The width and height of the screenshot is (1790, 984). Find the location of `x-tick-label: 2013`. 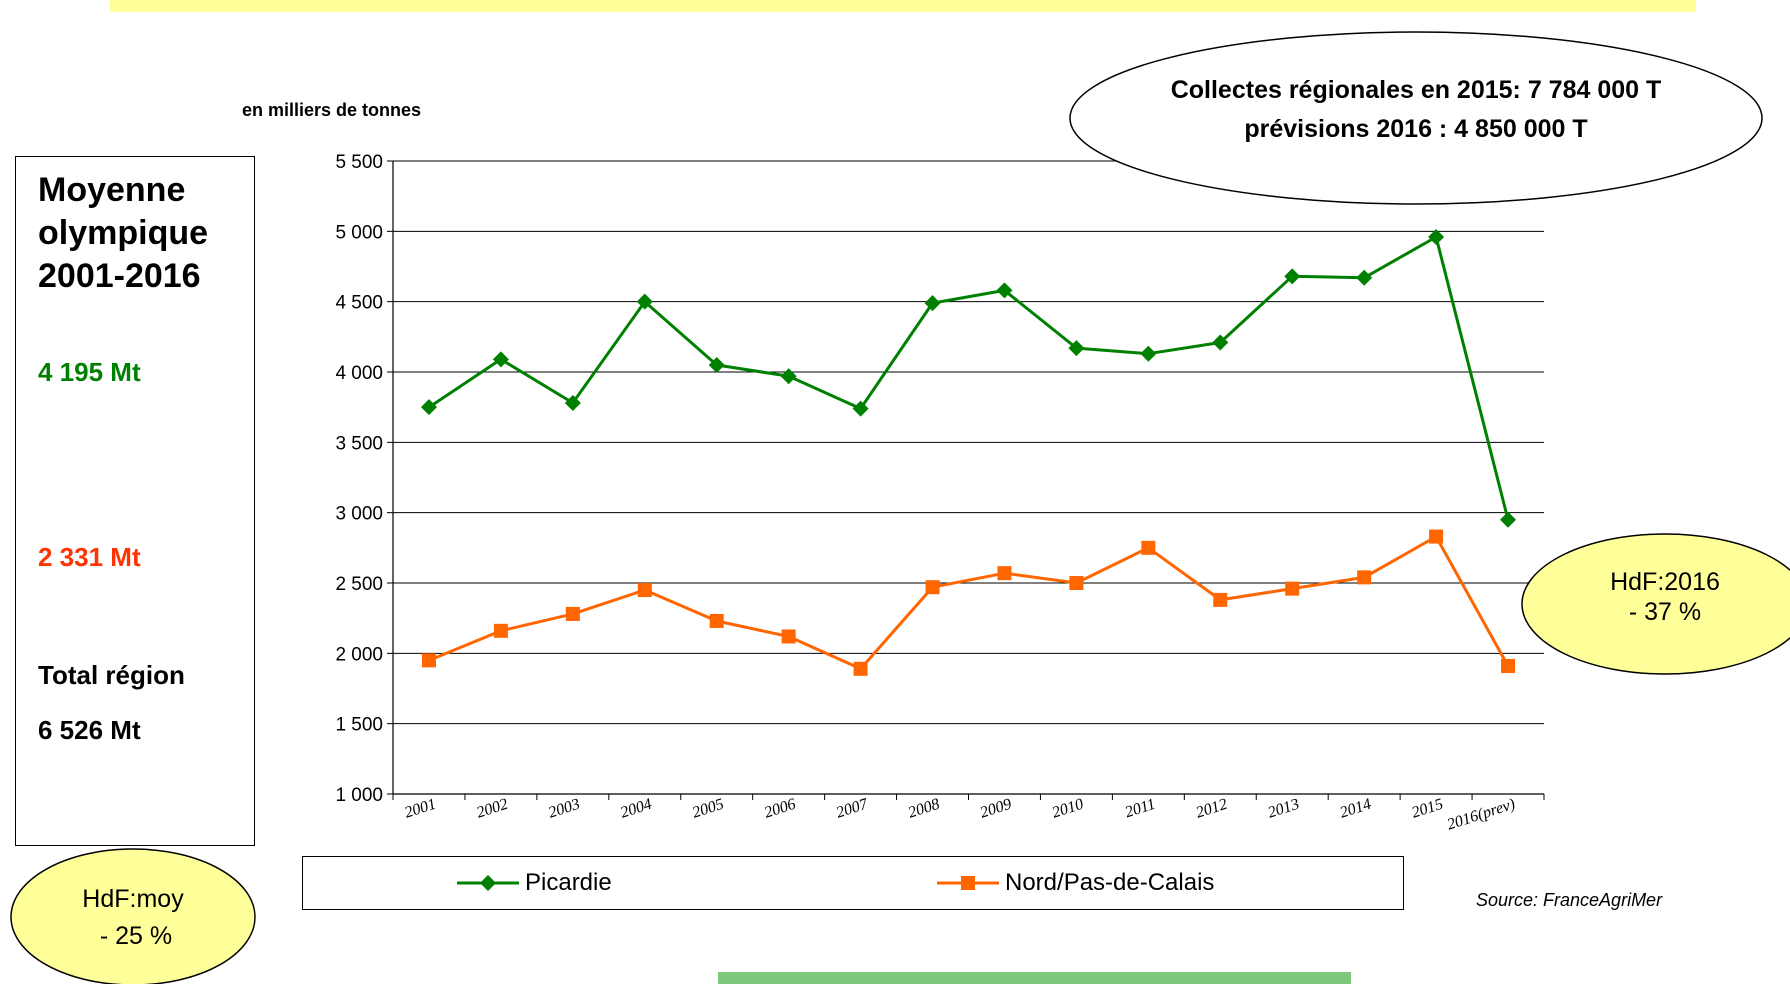

x-tick-label: 2013 is located at coordinates (1284, 809).